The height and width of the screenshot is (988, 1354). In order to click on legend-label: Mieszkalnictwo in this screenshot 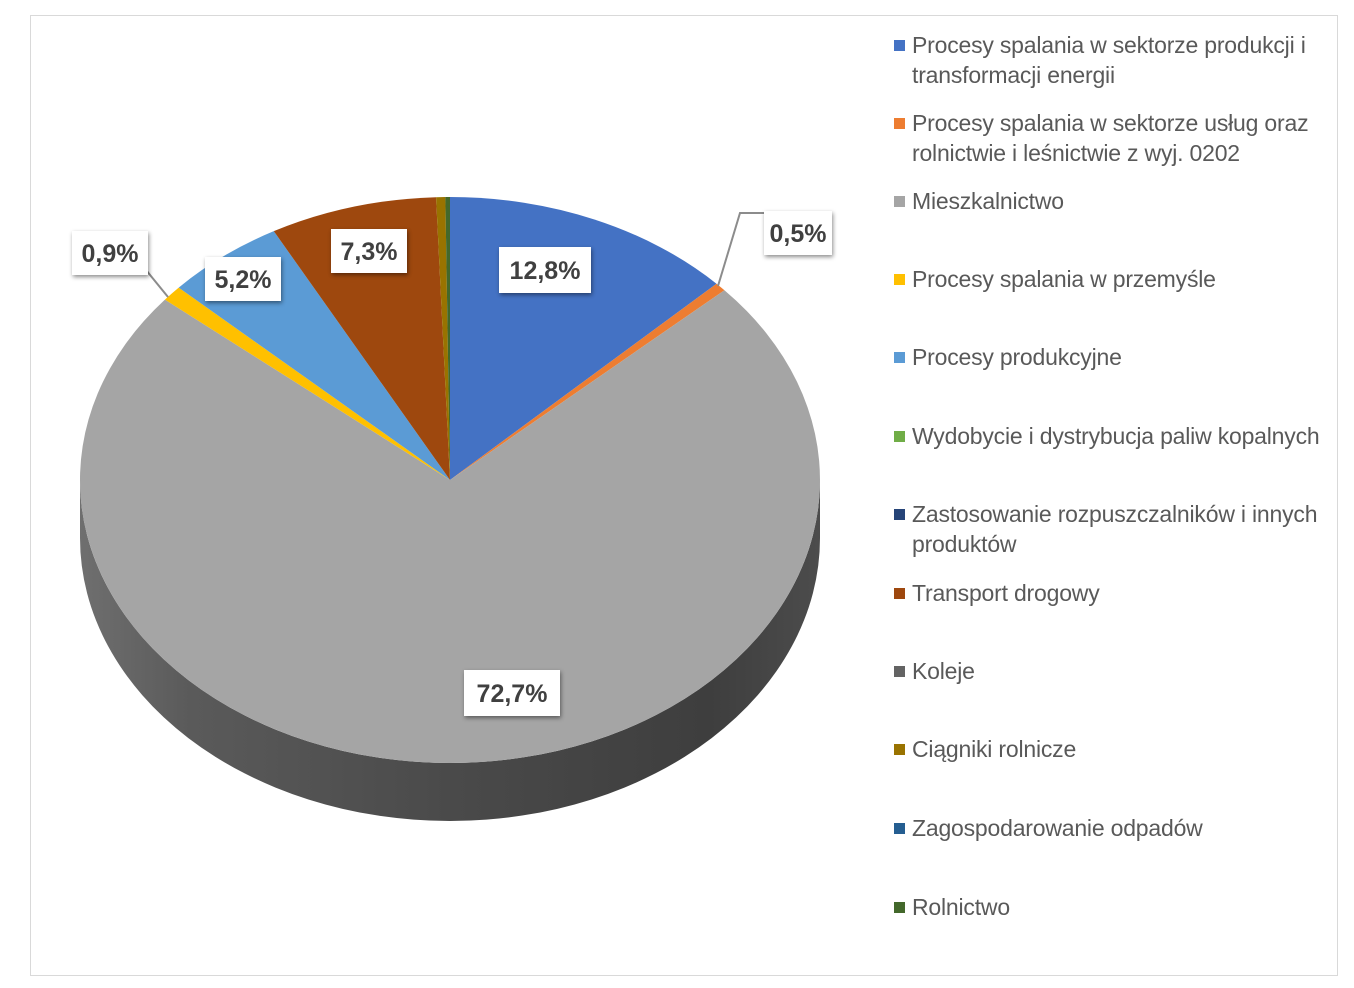, I will do `click(988, 201)`.